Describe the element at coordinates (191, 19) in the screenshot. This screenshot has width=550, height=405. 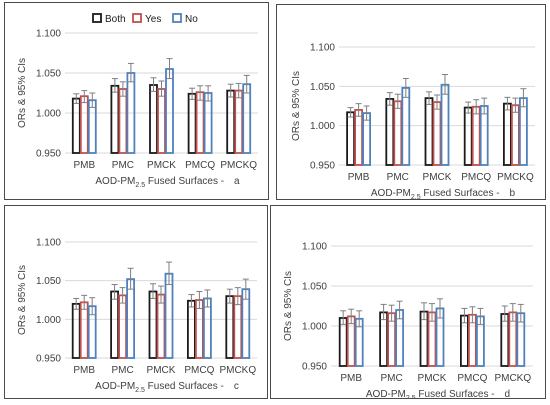
I see `legend-label-no: No` at that location.